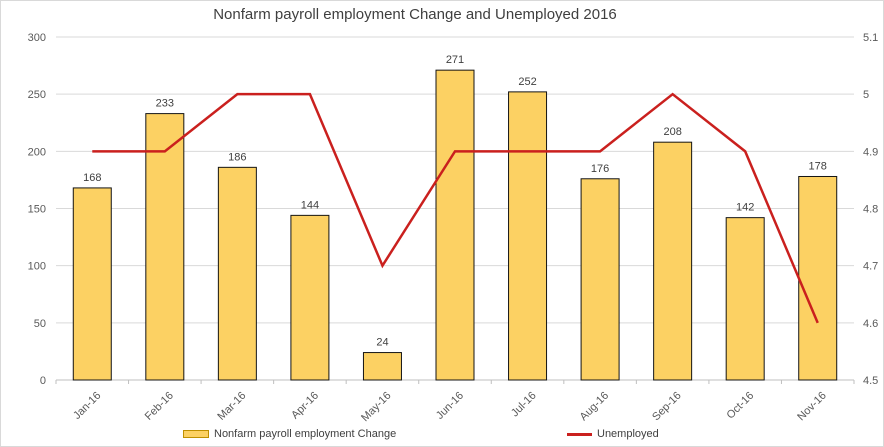 The width and height of the screenshot is (884, 447). I want to click on y-axis-right-tick-label: 4.9, so click(870, 152).